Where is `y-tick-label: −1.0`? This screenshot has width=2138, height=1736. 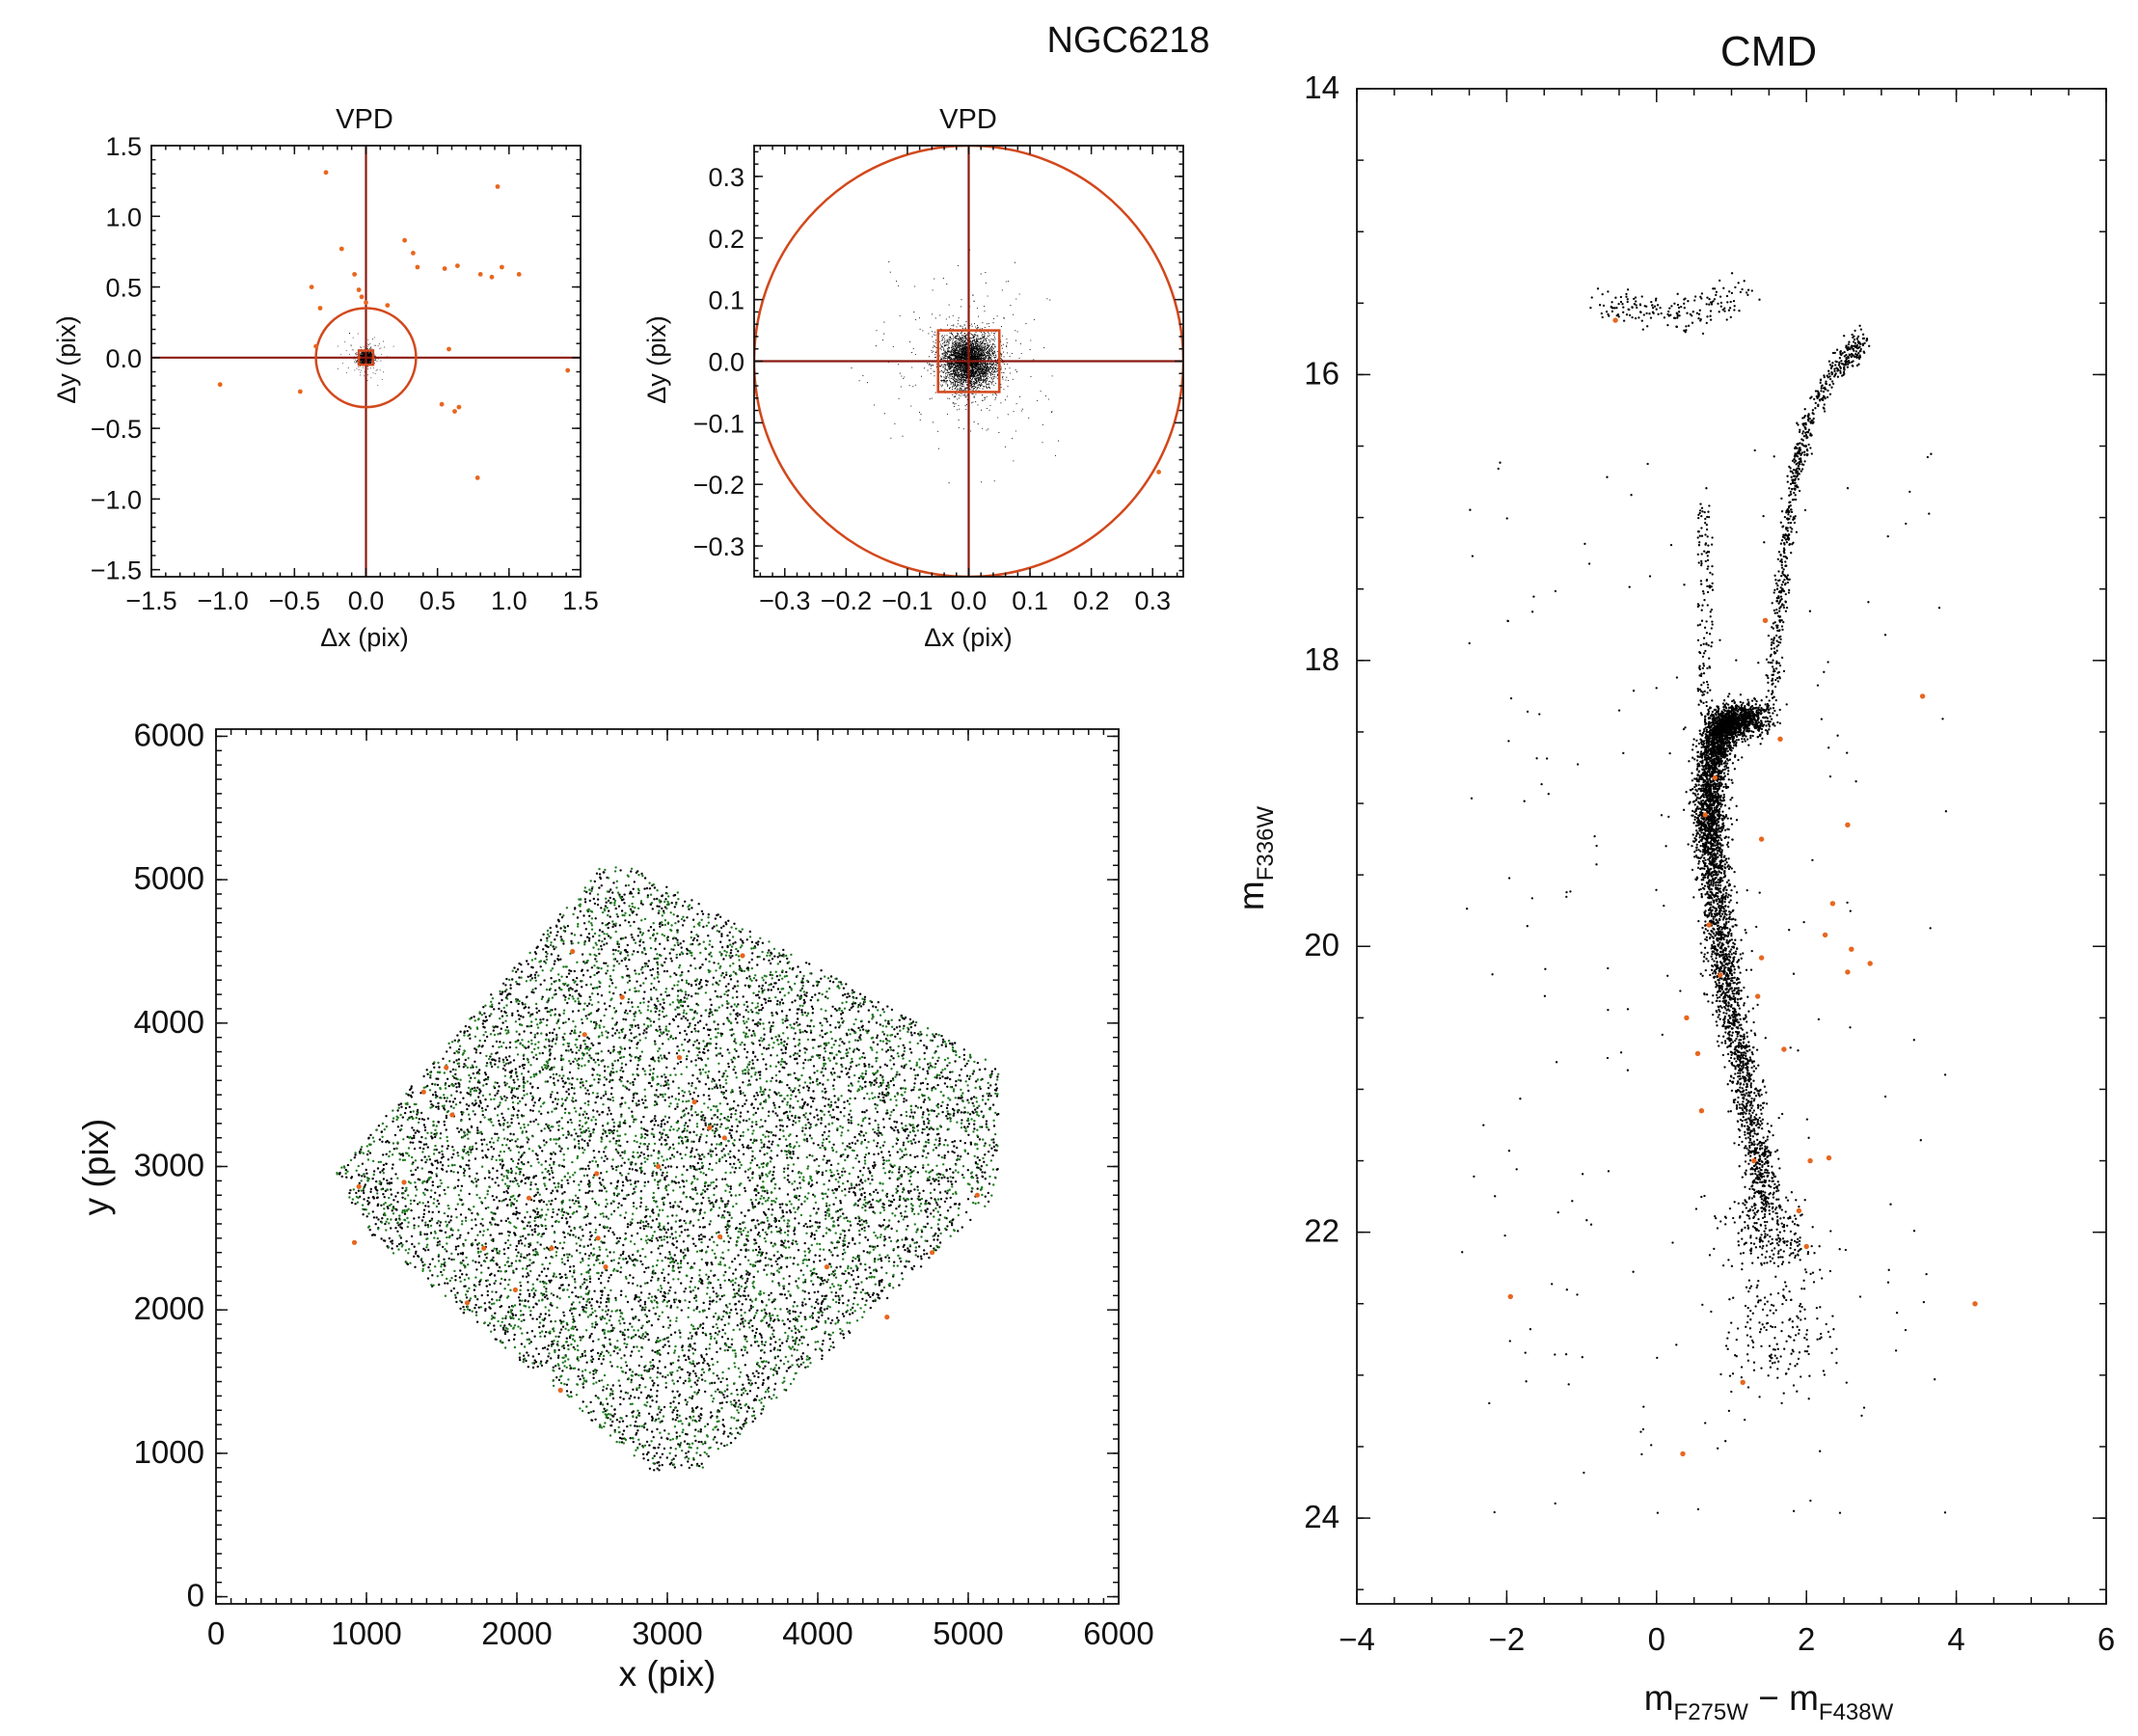
y-tick-label: −1.0 is located at coordinates (116, 500).